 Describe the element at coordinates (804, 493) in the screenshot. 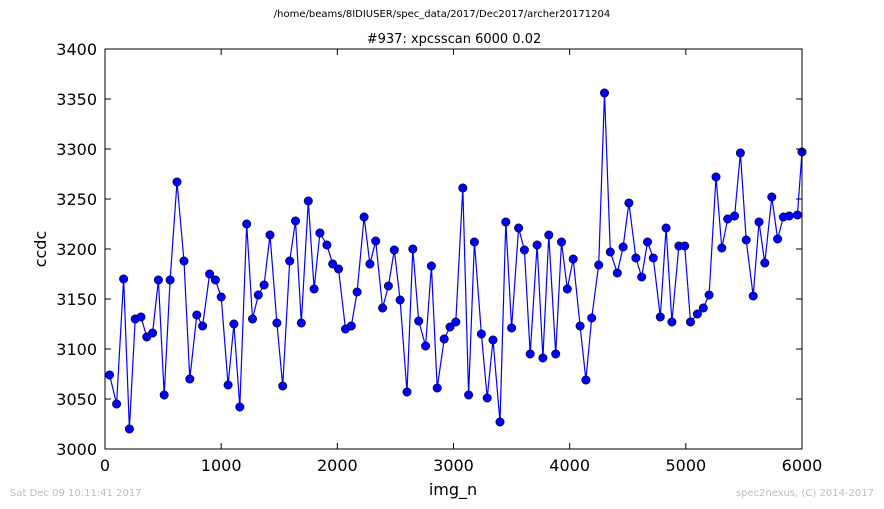

I see `footer-credit: spec2nexus, (C) 2014-2017` at that location.